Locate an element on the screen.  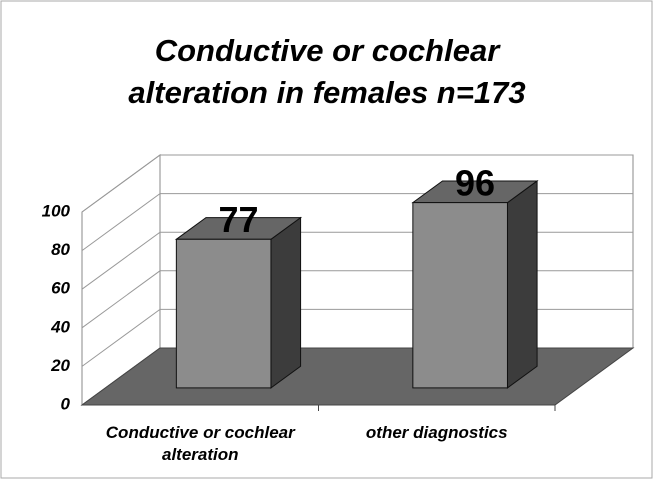
title-line: Conductive or cochlear is located at coordinates (327, 50).